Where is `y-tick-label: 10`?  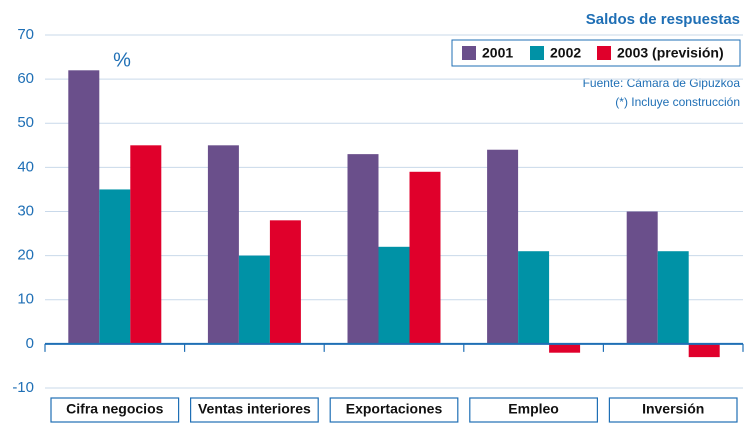 y-tick-label: 10 is located at coordinates (25, 299).